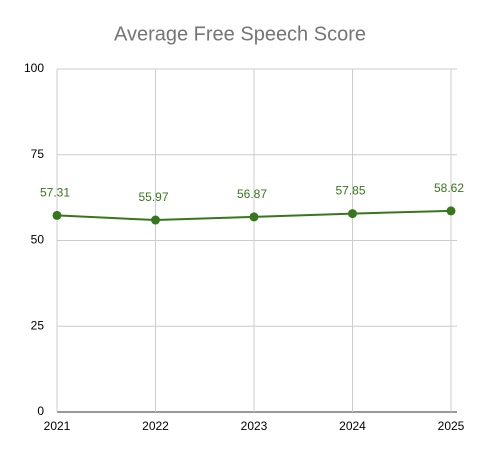 This screenshot has width=480, height=456. I want to click on y-tick-label: 50, so click(38, 240).